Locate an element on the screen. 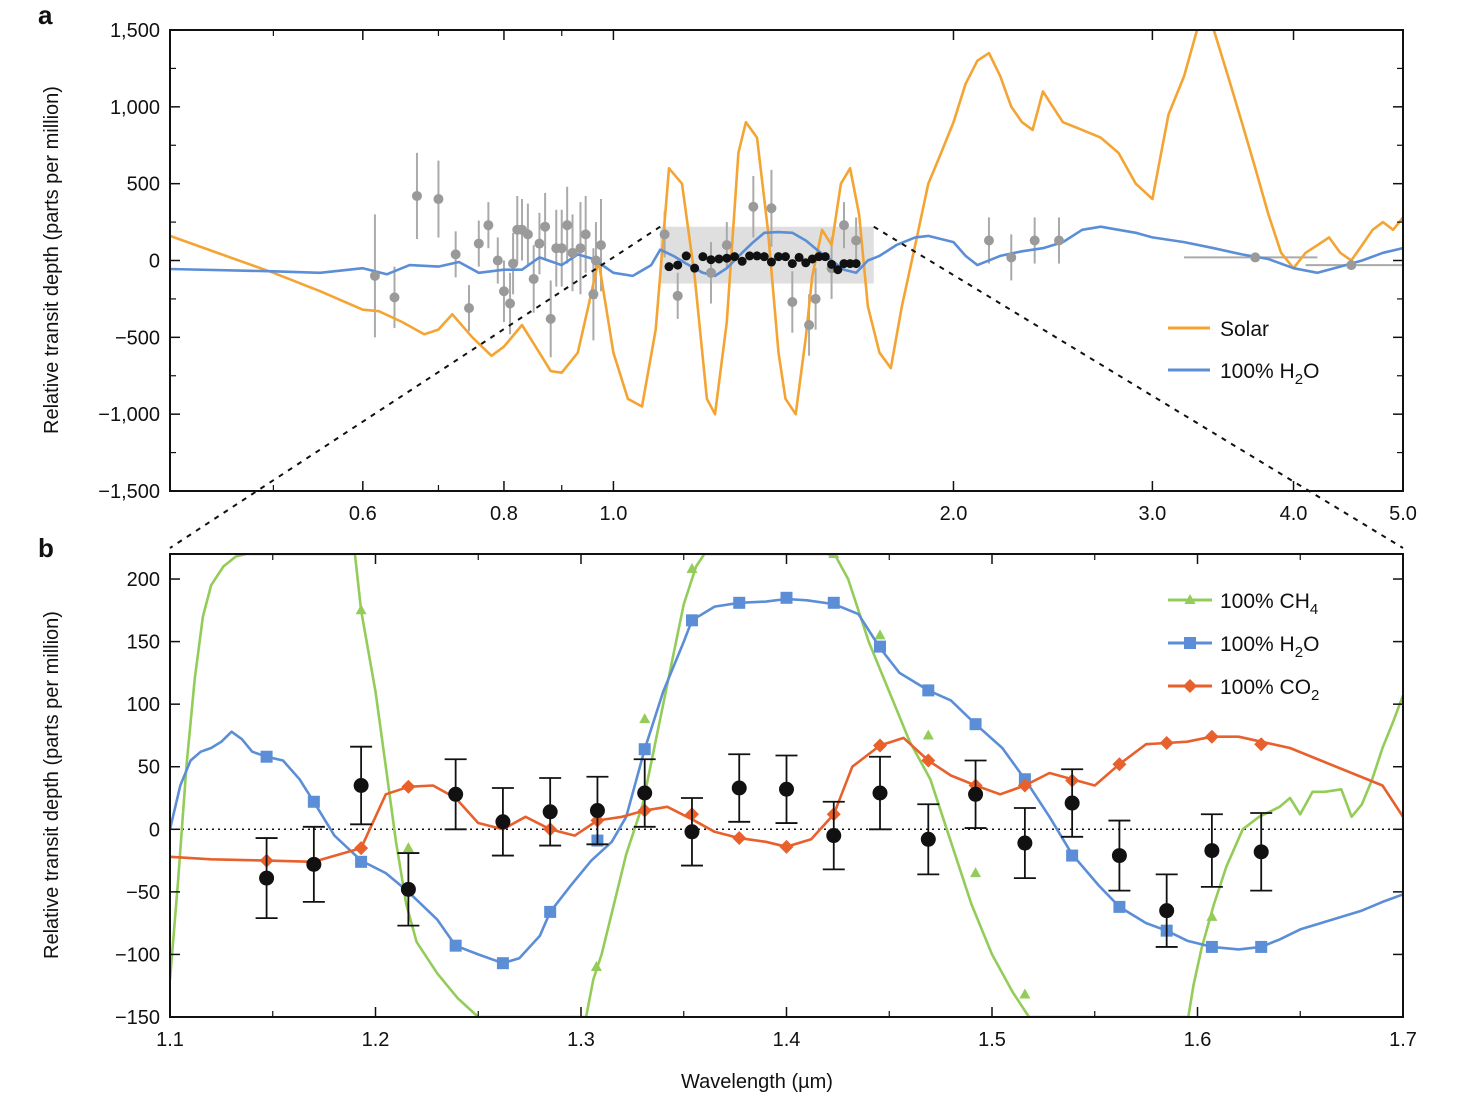 Image resolution: width=1468 pixels, height=1114 pixels. panel-b-y-tick-label: −150 is located at coordinates (137, 1018).